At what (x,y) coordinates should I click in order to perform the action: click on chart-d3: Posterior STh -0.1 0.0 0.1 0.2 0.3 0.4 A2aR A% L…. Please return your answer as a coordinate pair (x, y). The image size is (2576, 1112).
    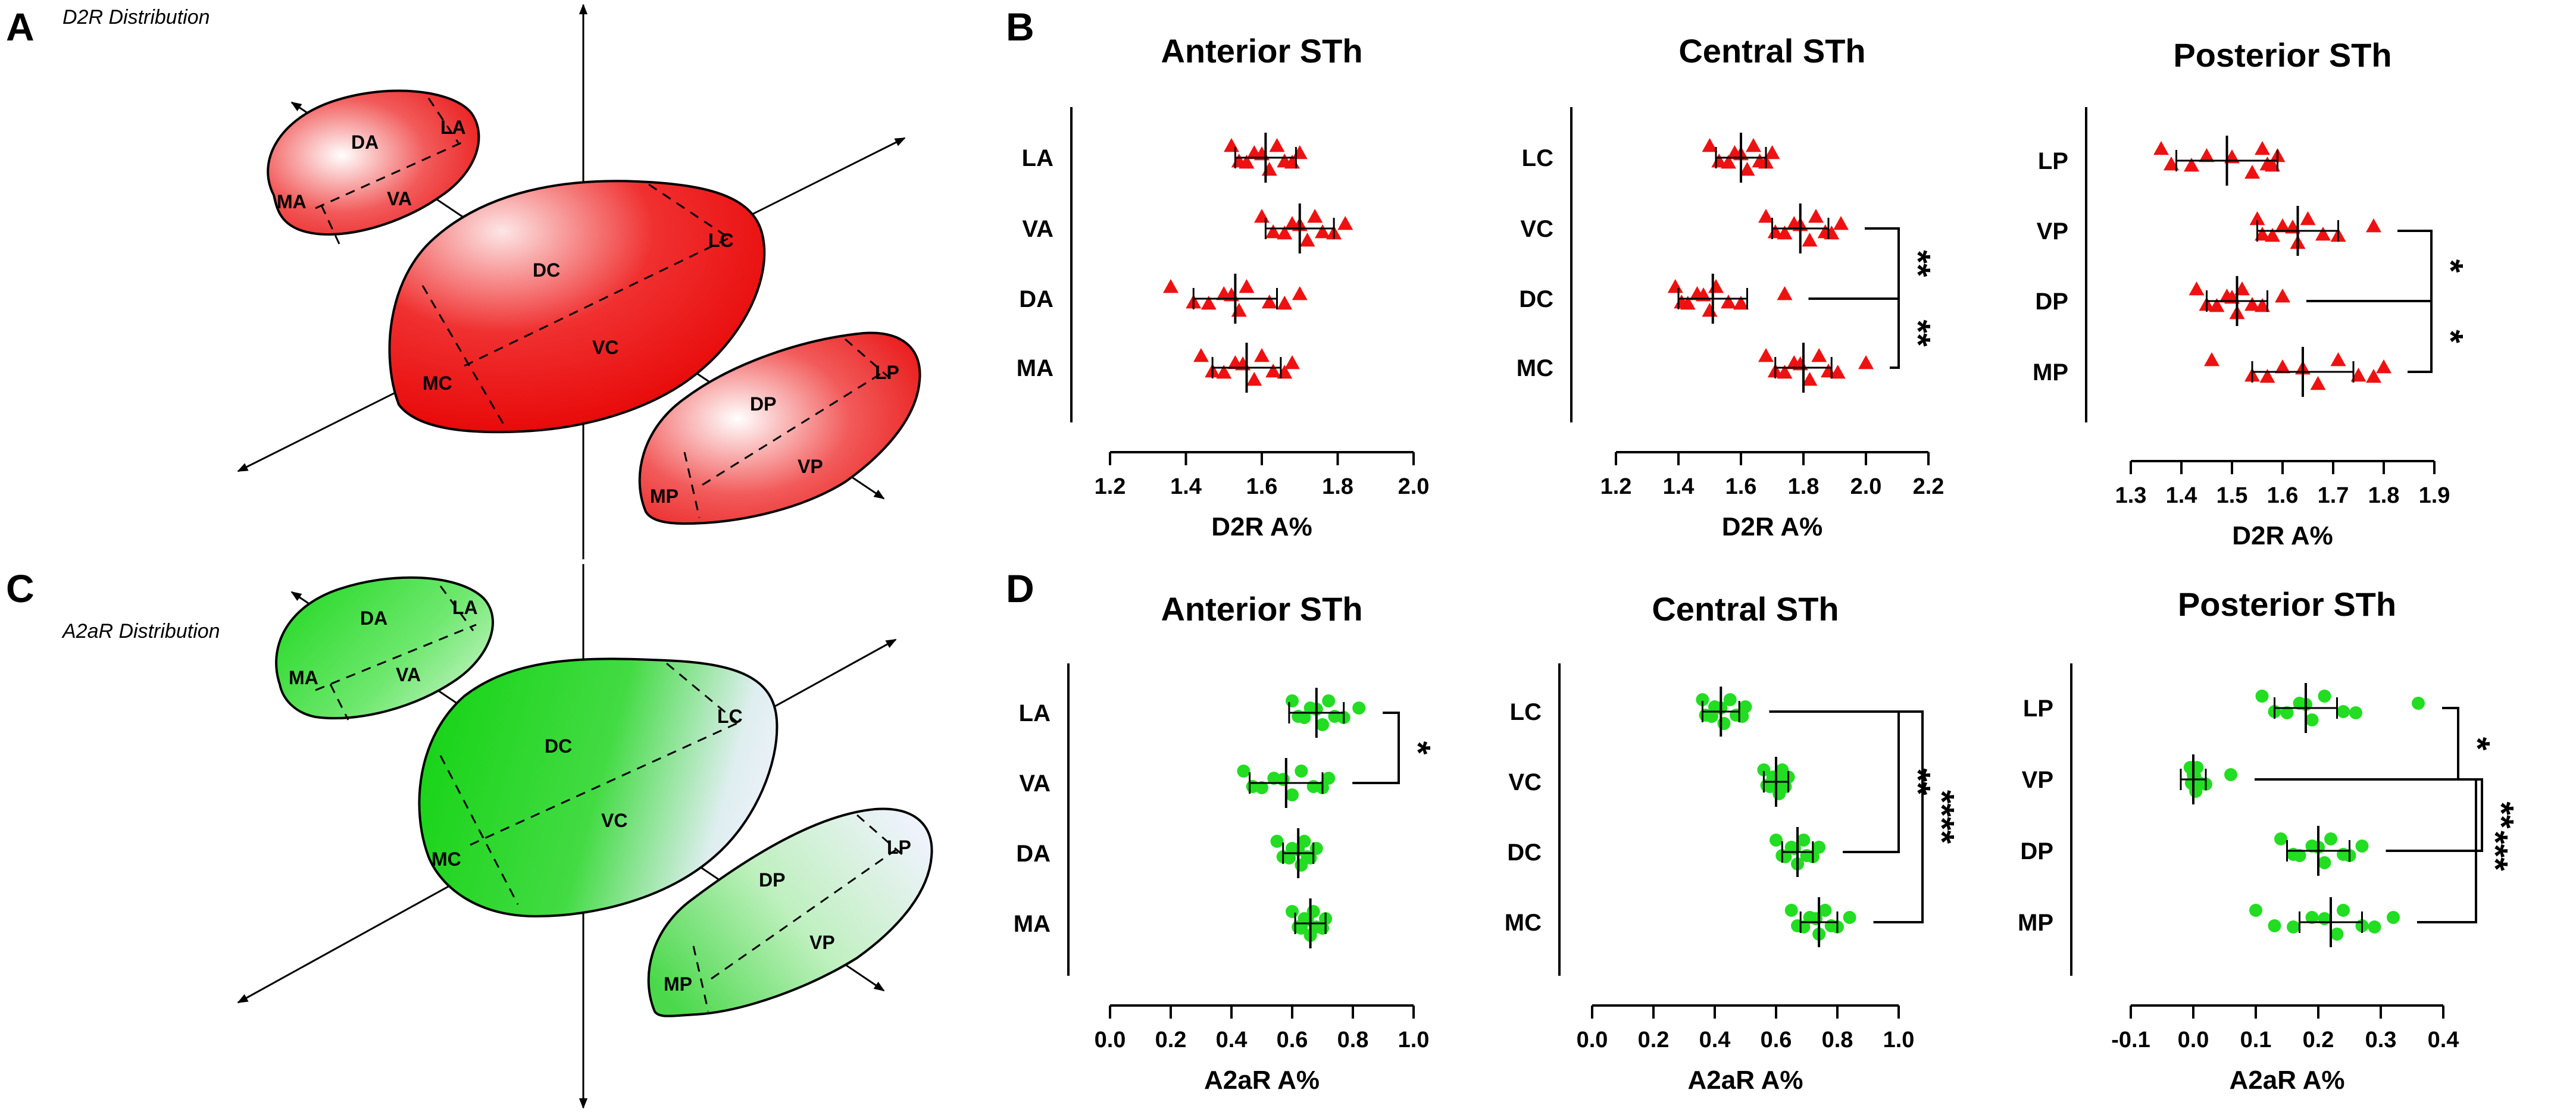
    Looking at the image, I should click on (2269, 840).